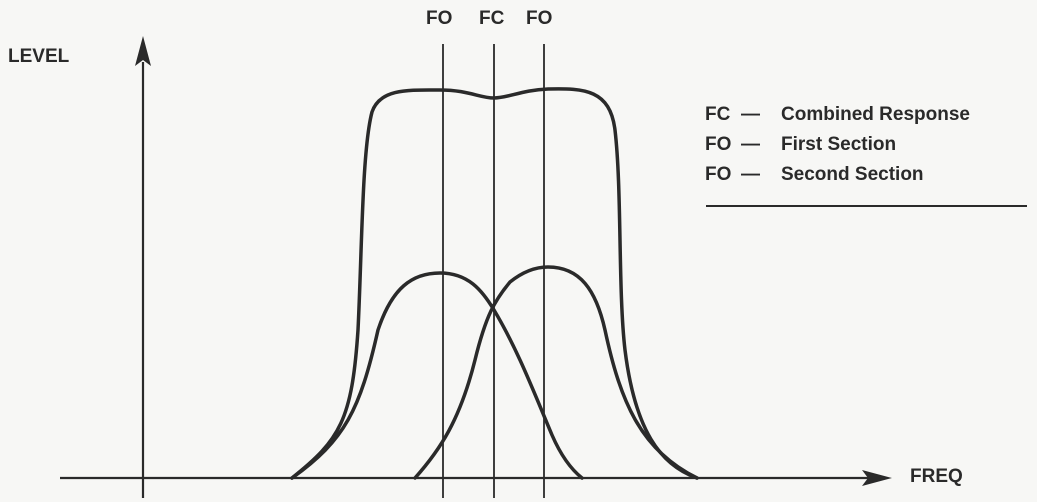 Image resolution: width=1037 pixels, height=502 pixels. I want to click on legend-row-combined: FC — Combined Response, so click(837, 115).